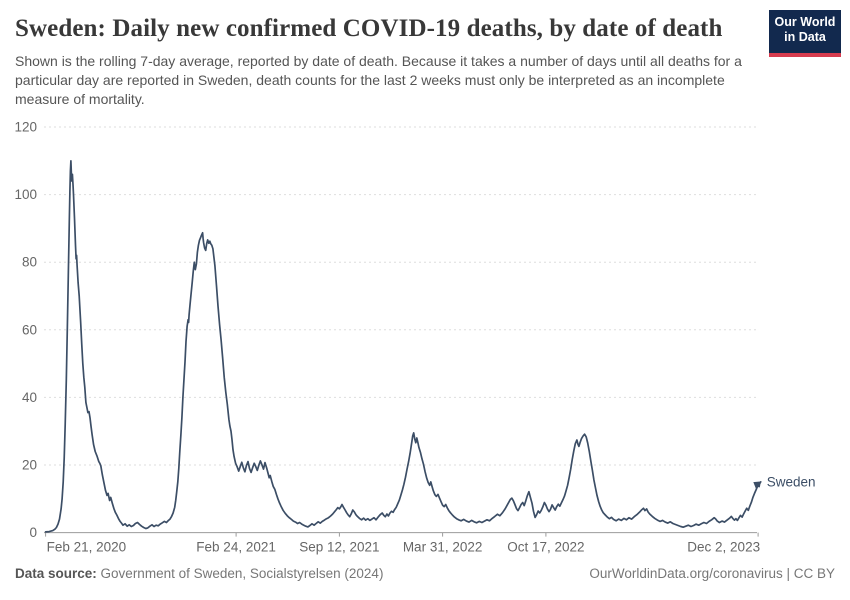 The width and height of the screenshot is (850, 600). I want to click on y-tick-label-20: 20, so click(29, 465).